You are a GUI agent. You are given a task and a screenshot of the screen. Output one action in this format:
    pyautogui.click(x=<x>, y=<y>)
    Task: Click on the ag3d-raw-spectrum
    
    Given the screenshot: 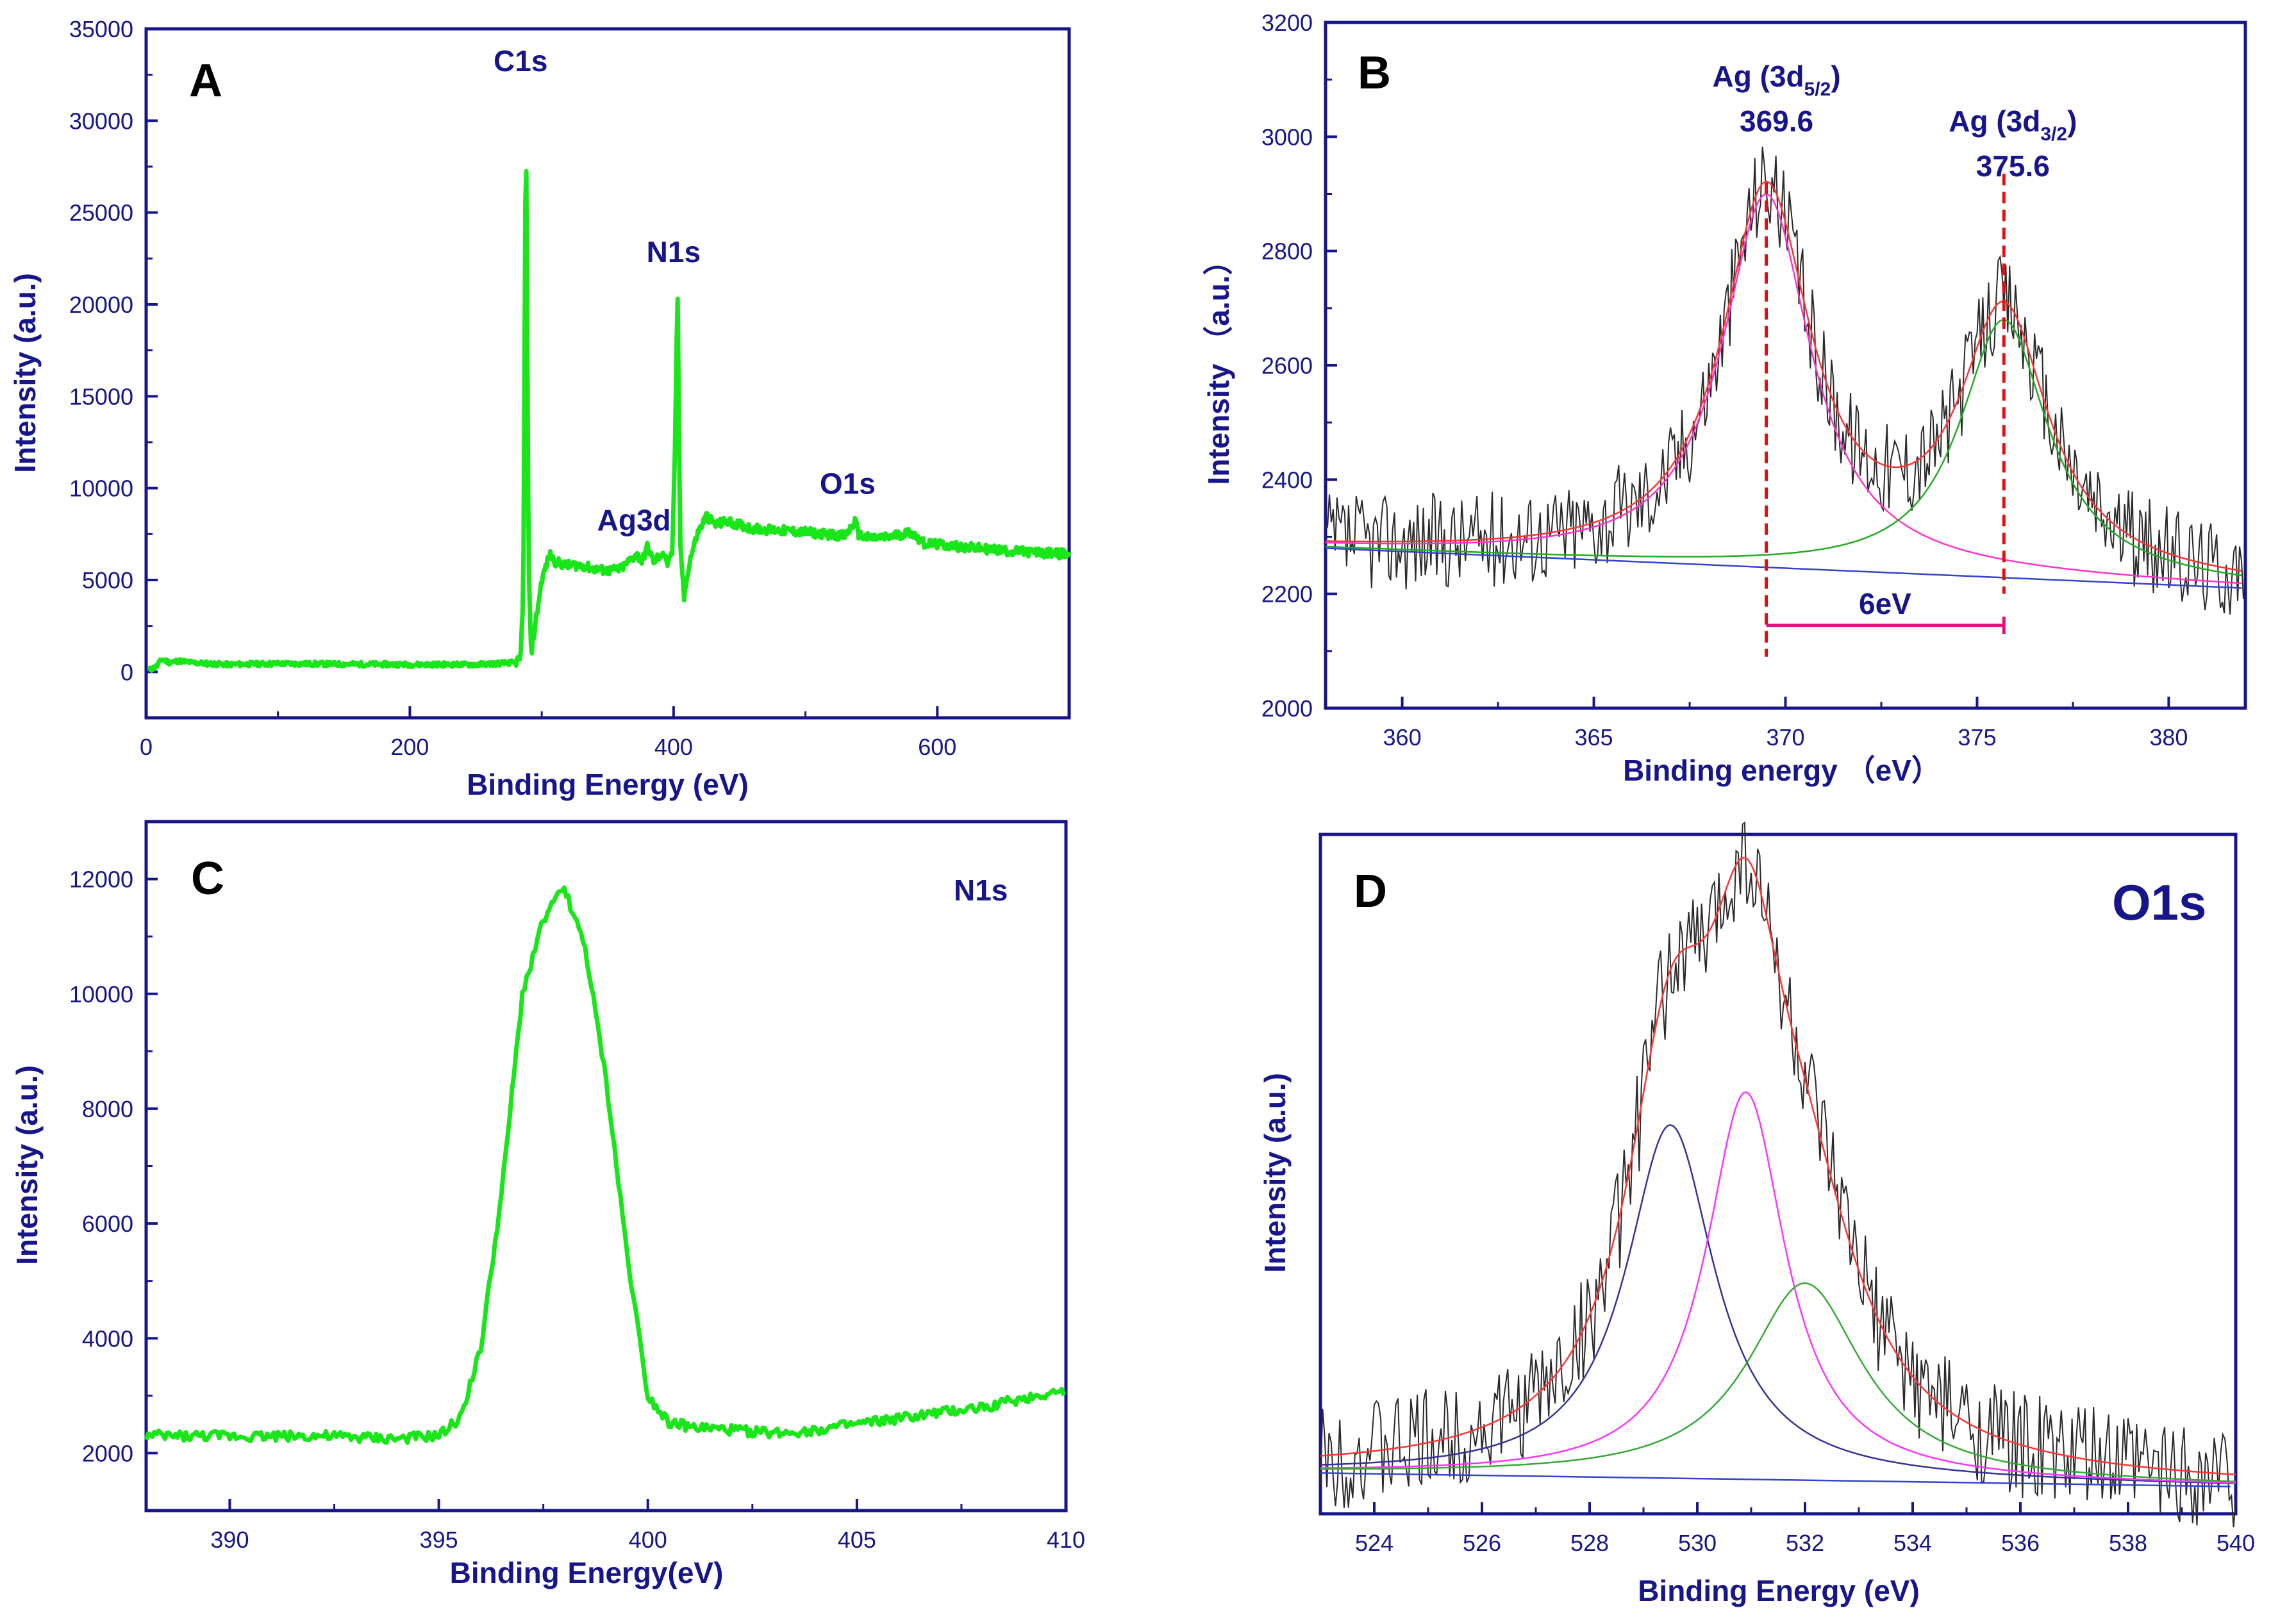 What is the action you would take?
    pyautogui.click(x=1784, y=381)
    